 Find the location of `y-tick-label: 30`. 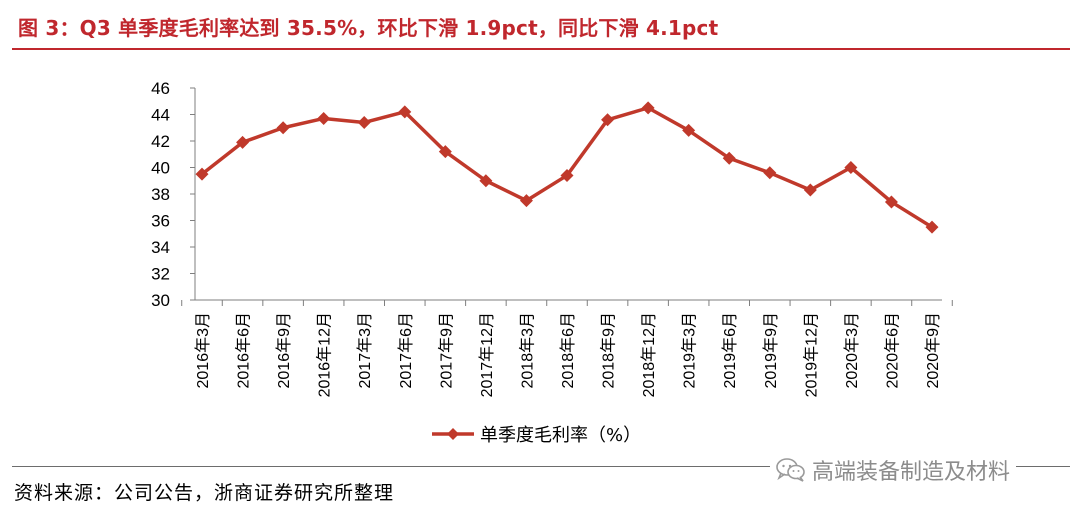

y-tick-label: 30 is located at coordinates (160, 300).